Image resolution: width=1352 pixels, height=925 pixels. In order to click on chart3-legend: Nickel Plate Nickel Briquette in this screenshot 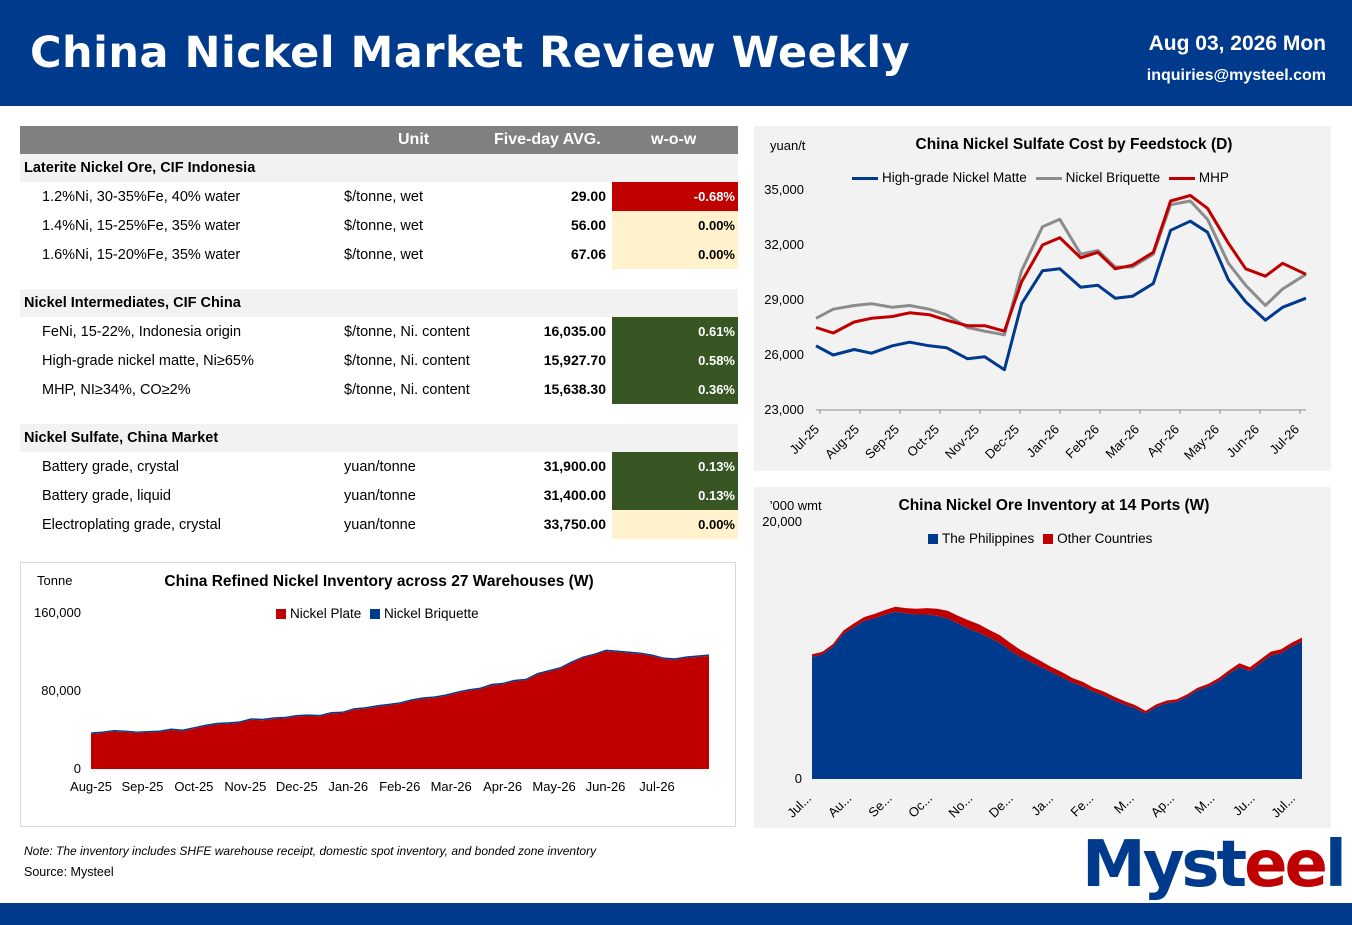, I will do `click(380, 613)`.